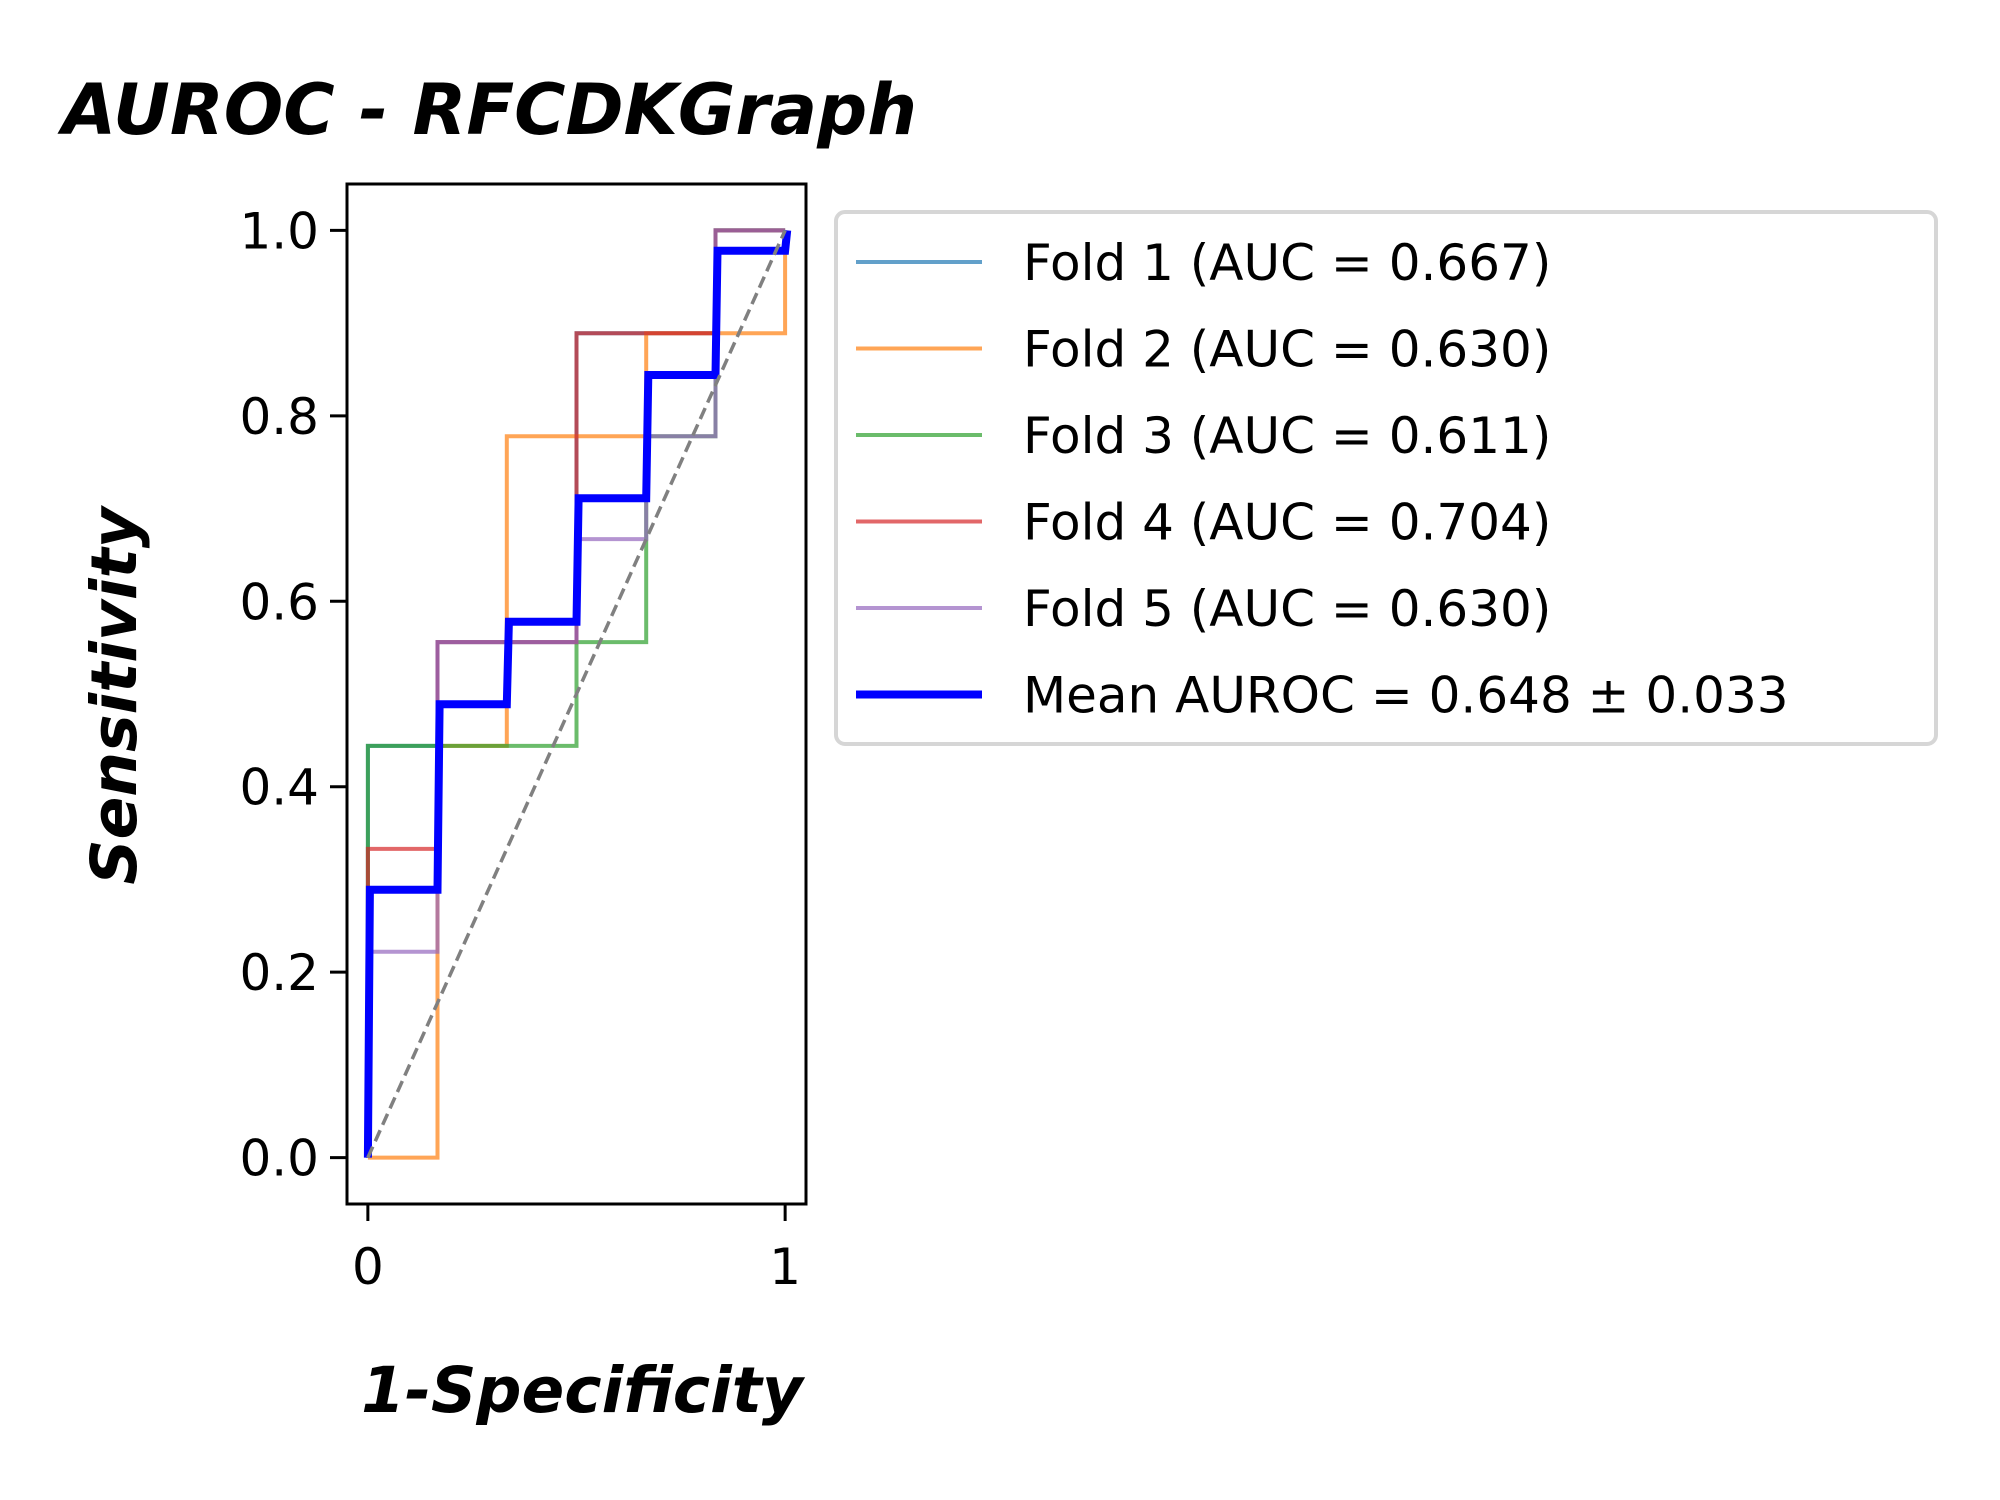 This screenshot has height=1500, width=2000. I want to click on y-tick-label: 0.0, so click(279, 1159).